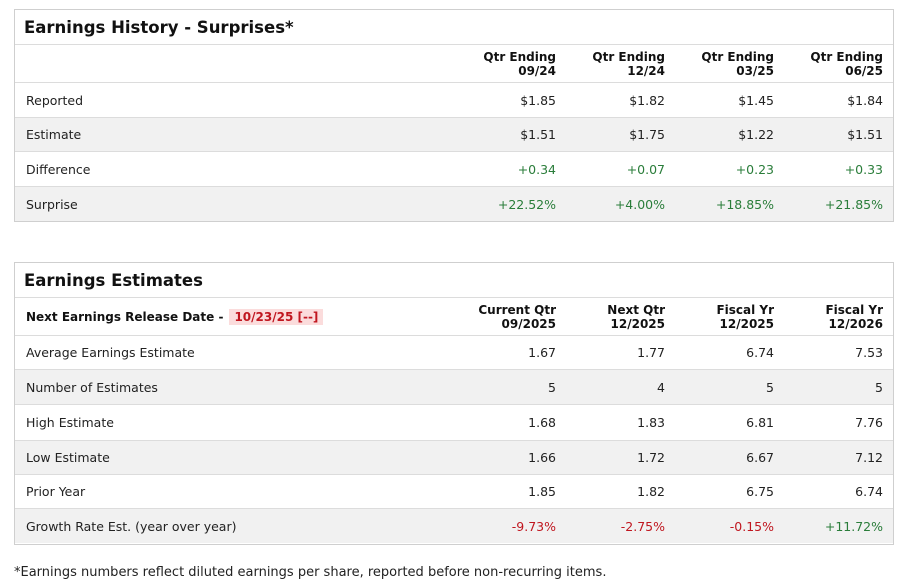 Image resolution: width=903 pixels, height=587 pixels. What do you see at coordinates (131, 526) in the screenshot?
I see `row-label: Growth Rate Est. (year over year)` at bounding box center [131, 526].